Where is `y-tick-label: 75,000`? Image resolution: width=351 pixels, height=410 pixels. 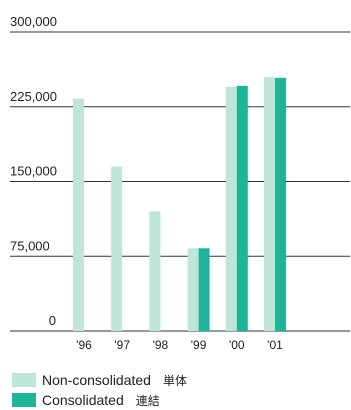
y-tick-label: 75,000 is located at coordinates (30, 245).